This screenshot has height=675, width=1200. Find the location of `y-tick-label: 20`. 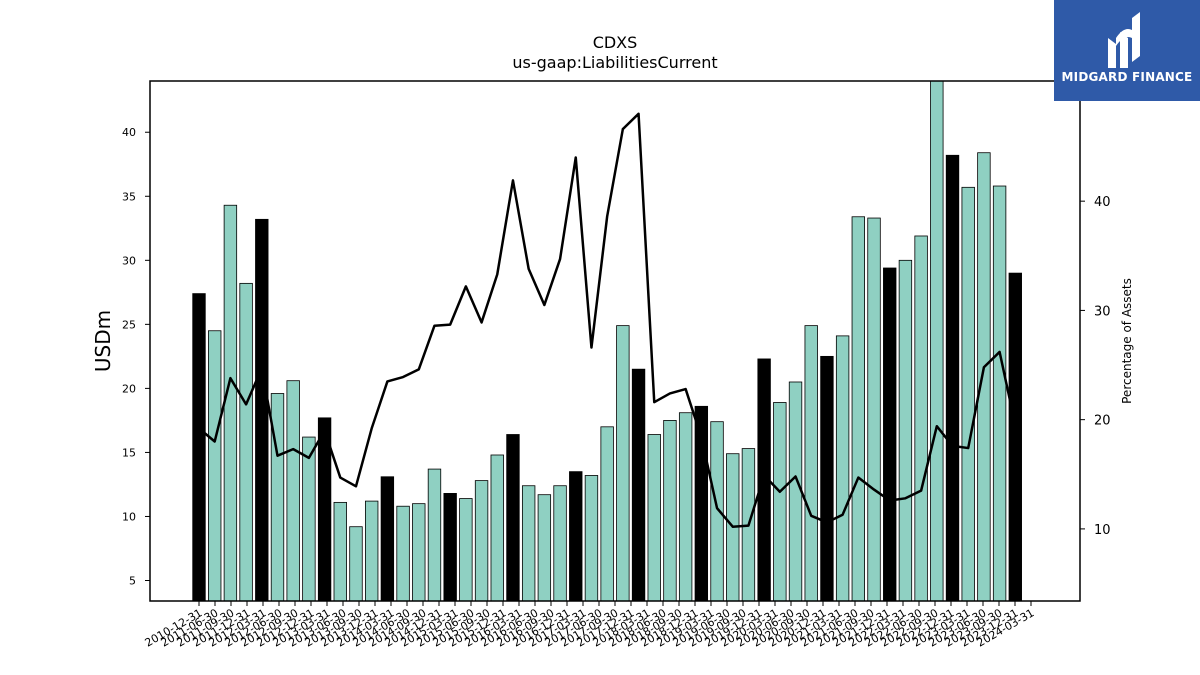

y-tick-label: 20 is located at coordinates (129, 388).